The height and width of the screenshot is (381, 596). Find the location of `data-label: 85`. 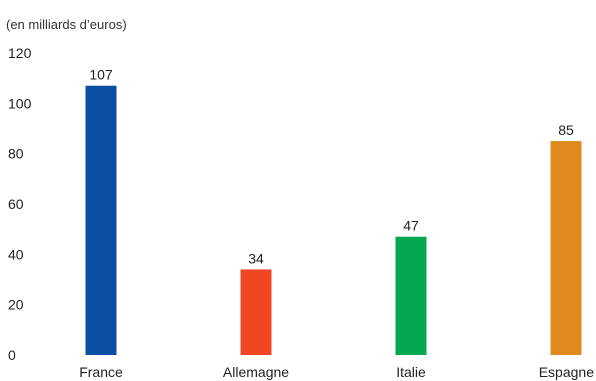

data-label: 85 is located at coordinates (566, 130).